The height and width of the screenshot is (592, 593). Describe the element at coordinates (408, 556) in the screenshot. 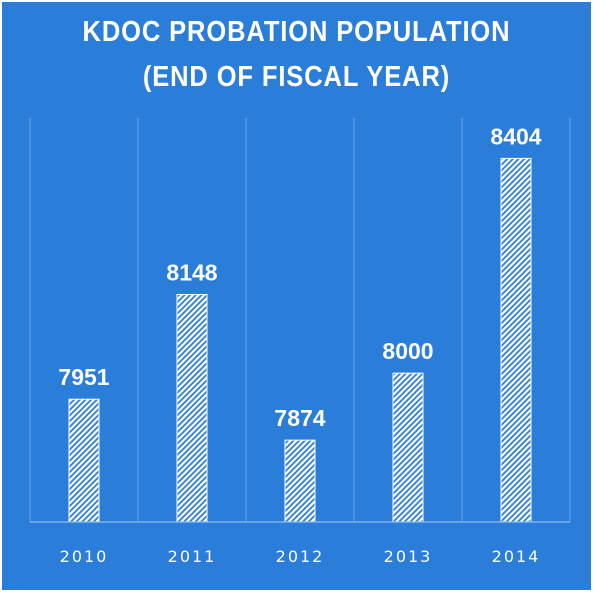

I see `x-tick-label-2013: 2013` at that location.